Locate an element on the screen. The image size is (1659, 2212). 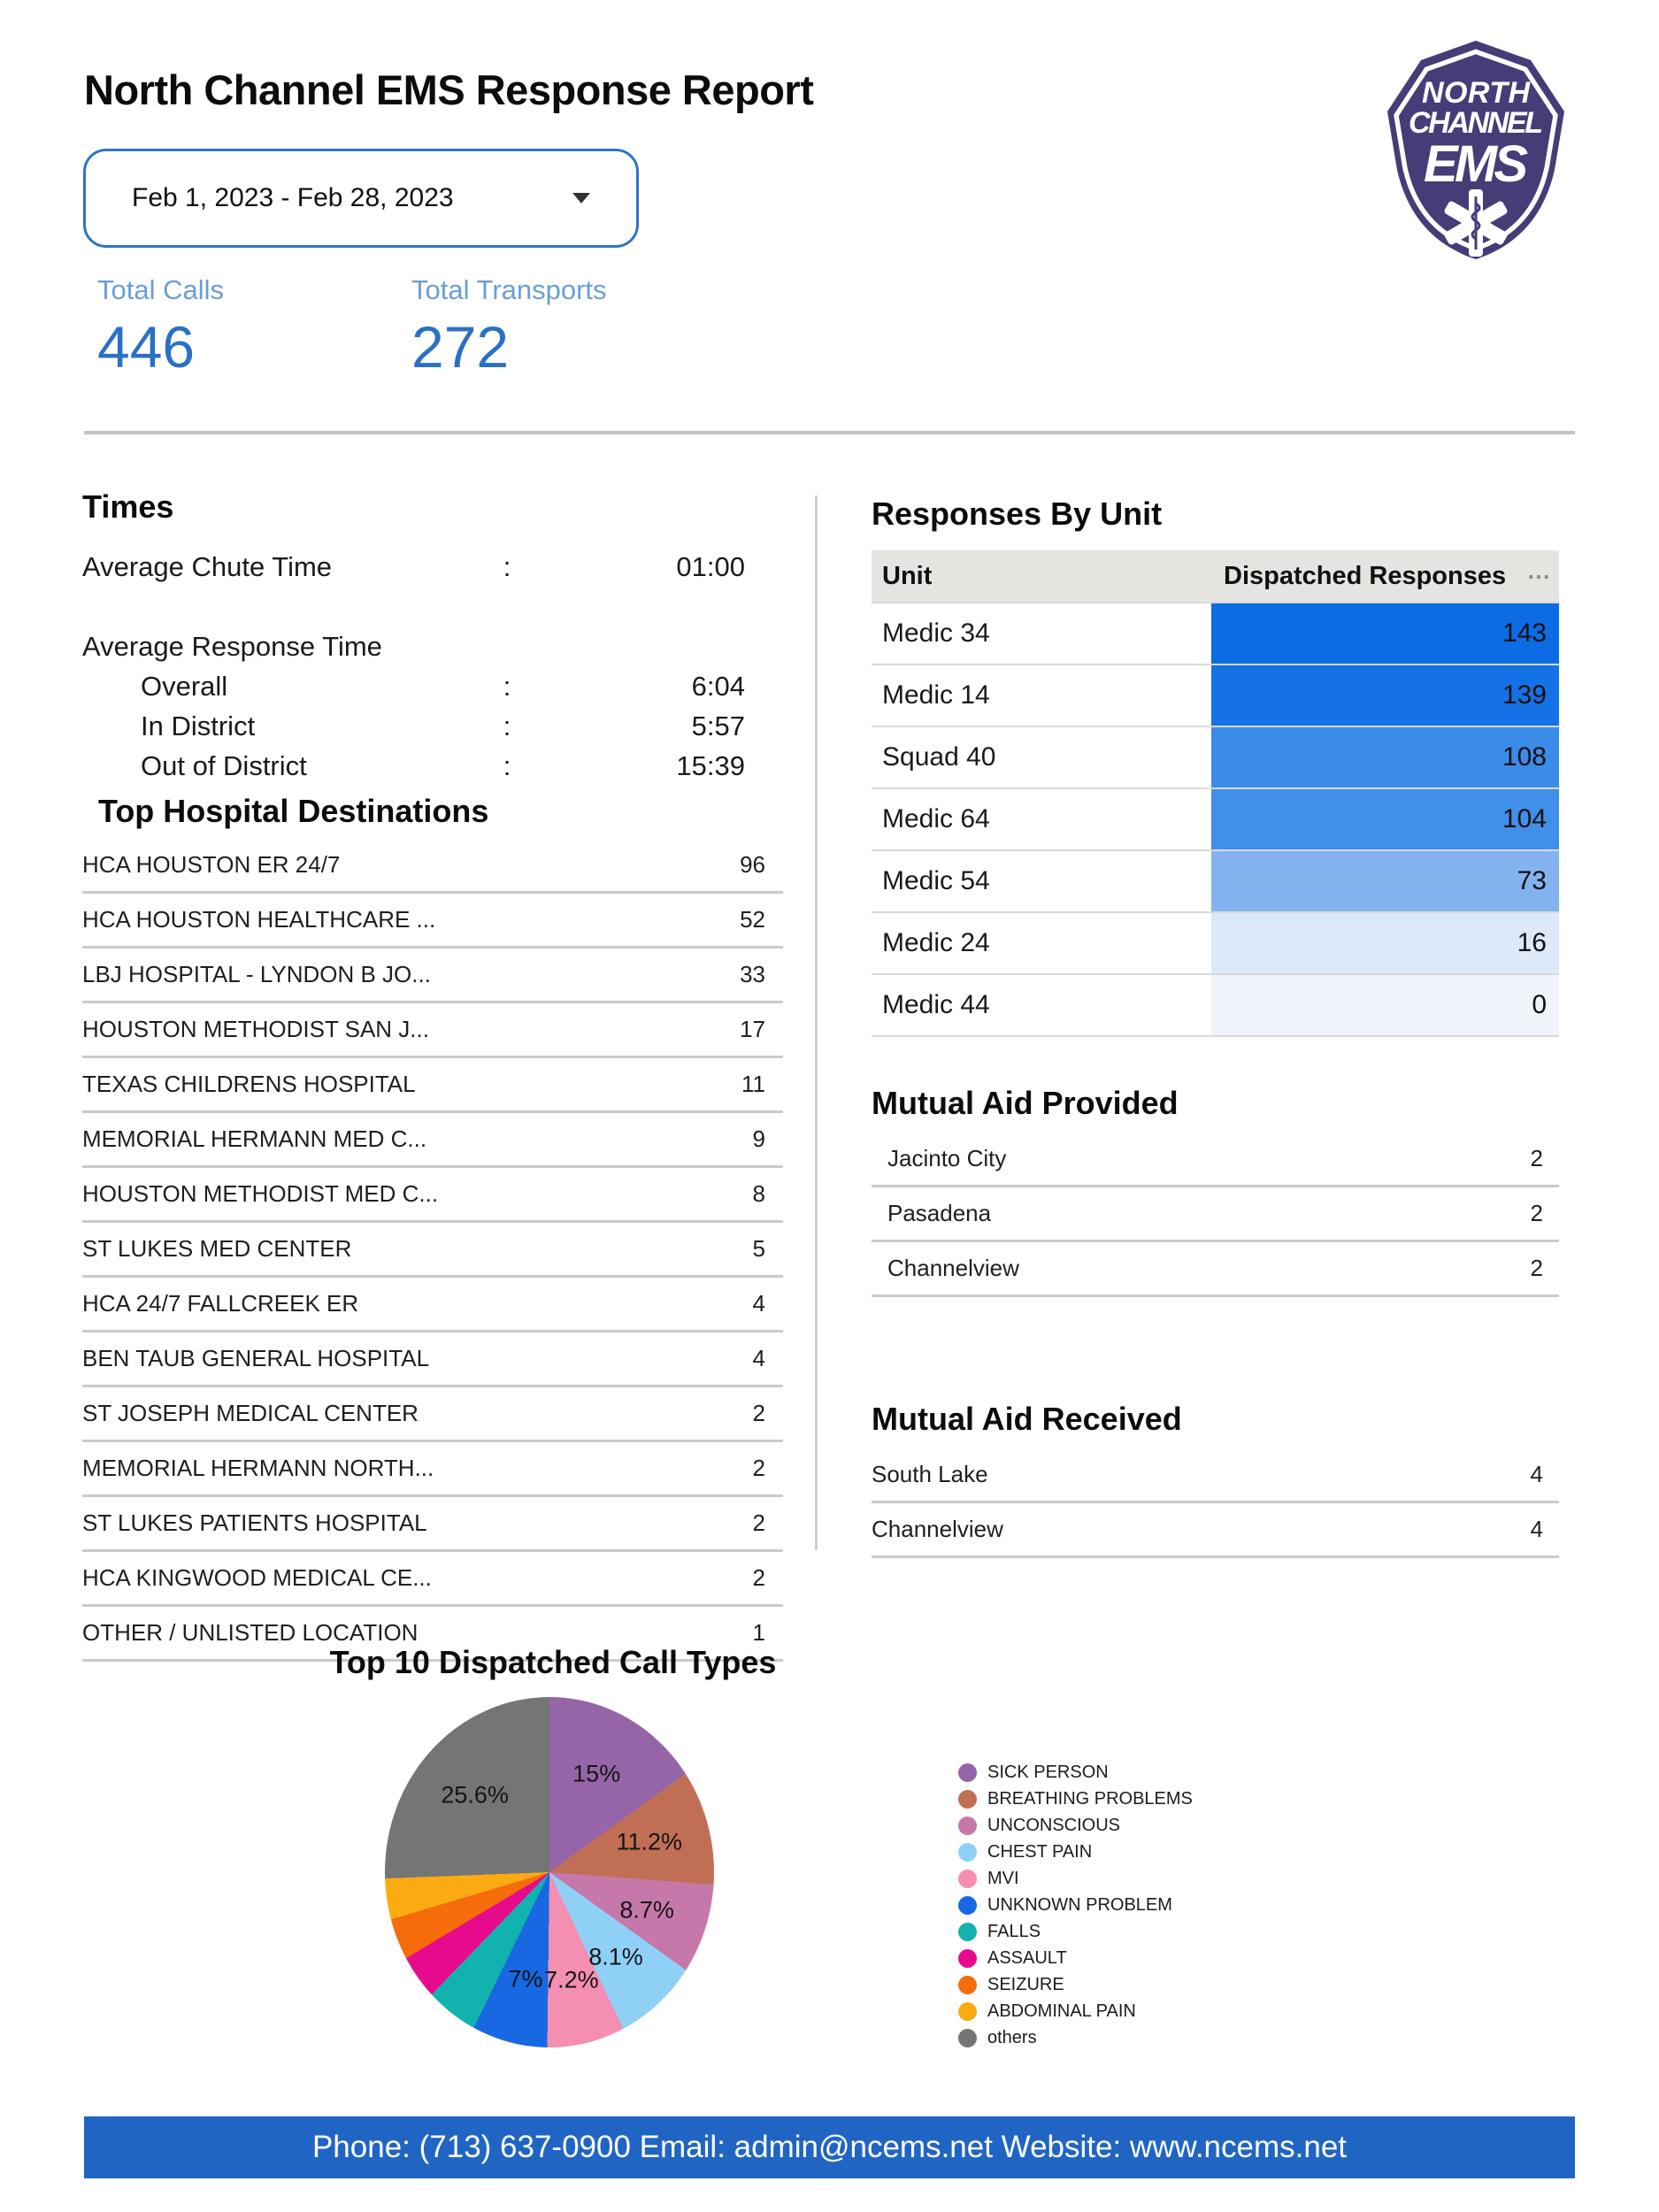
hospital-name: ST JOSEPH MEDICAL CENTER is located at coordinates (251, 1413).